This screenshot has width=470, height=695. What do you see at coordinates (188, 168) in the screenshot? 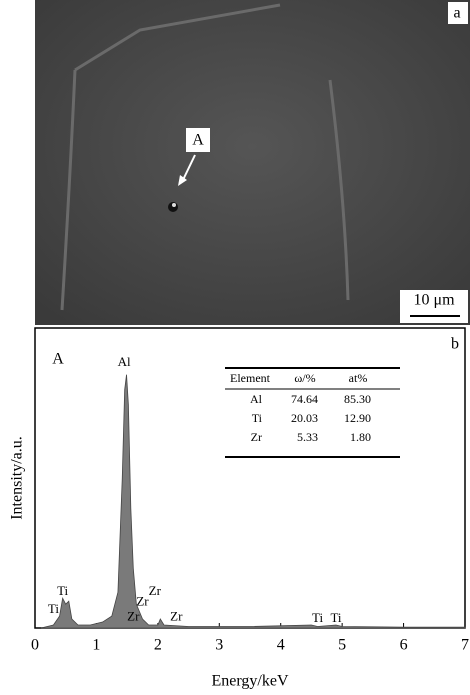
I see `arrow` at bounding box center [188, 168].